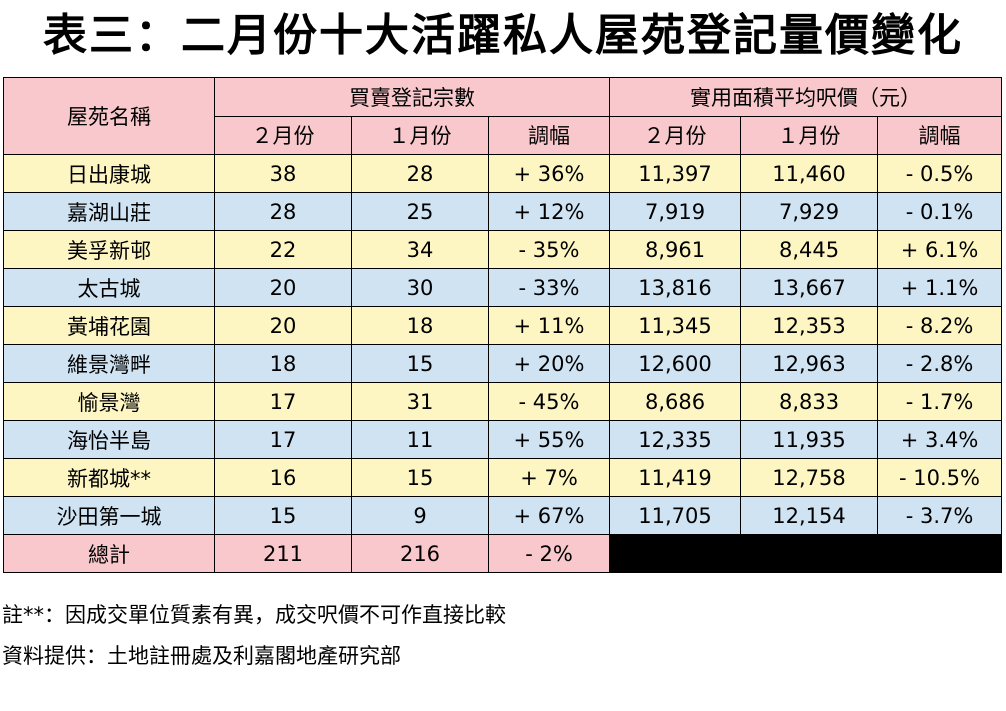  Describe the element at coordinates (549, 249) in the screenshot. I see `cell-tx-change: - 35%` at that location.